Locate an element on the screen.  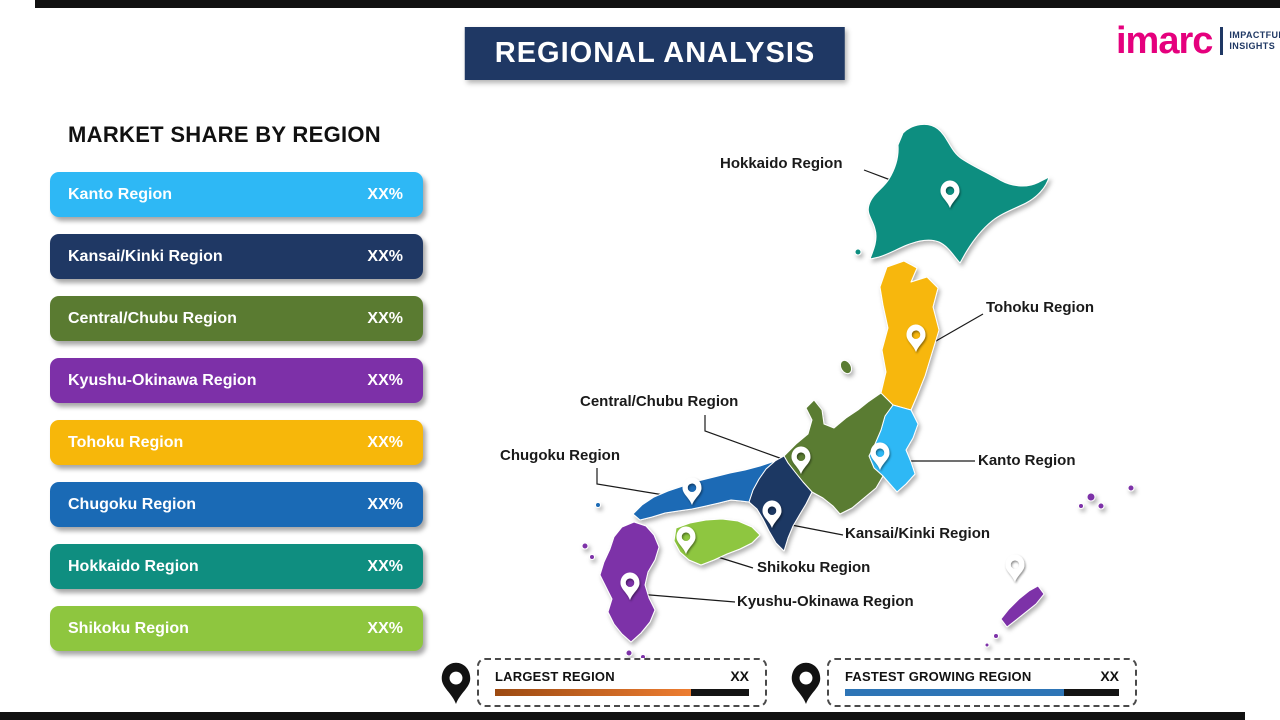
share-bar-kansai: Kansai/Kinki Region XX% is located at coordinates (236, 256).